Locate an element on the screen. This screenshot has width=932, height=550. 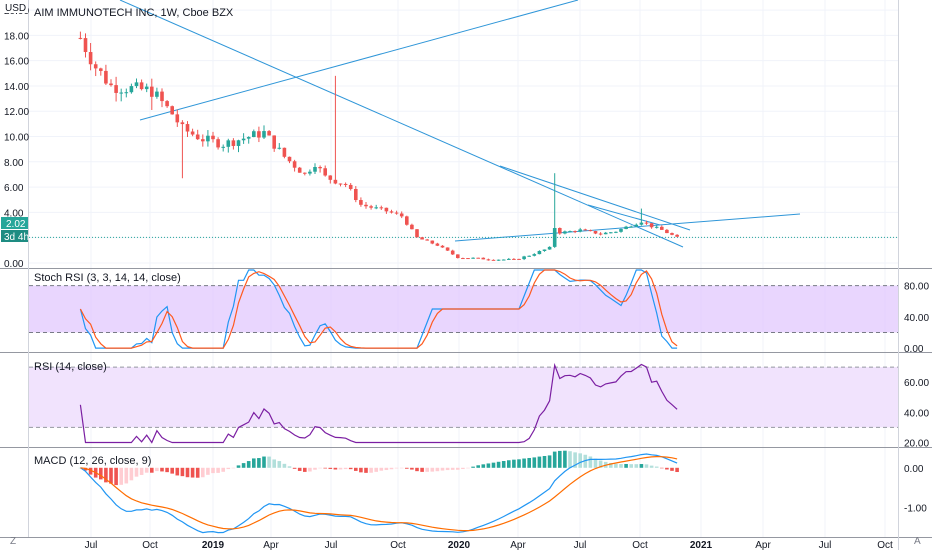
price-tick-label: 18.00 is located at coordinates (16, 36).